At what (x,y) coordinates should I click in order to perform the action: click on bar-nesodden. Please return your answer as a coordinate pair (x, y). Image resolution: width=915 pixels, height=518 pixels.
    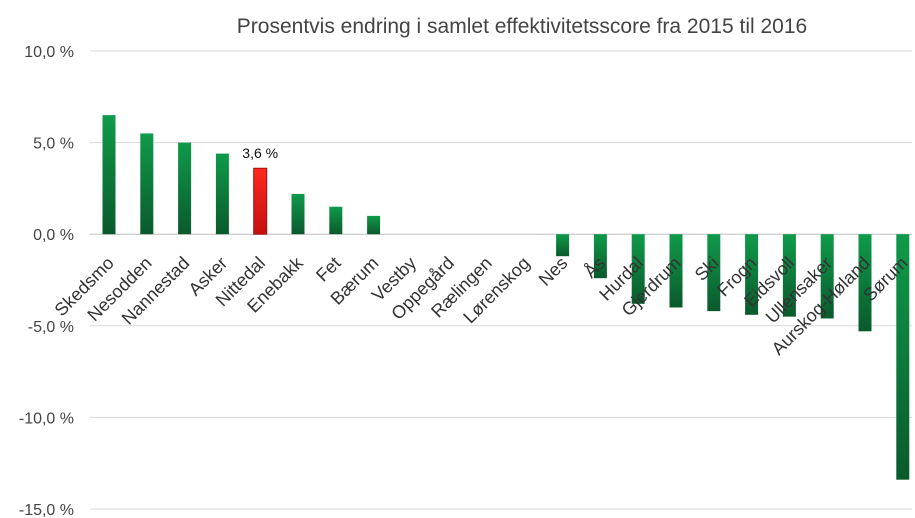
    Looking at the image, I should click on (147, 184).